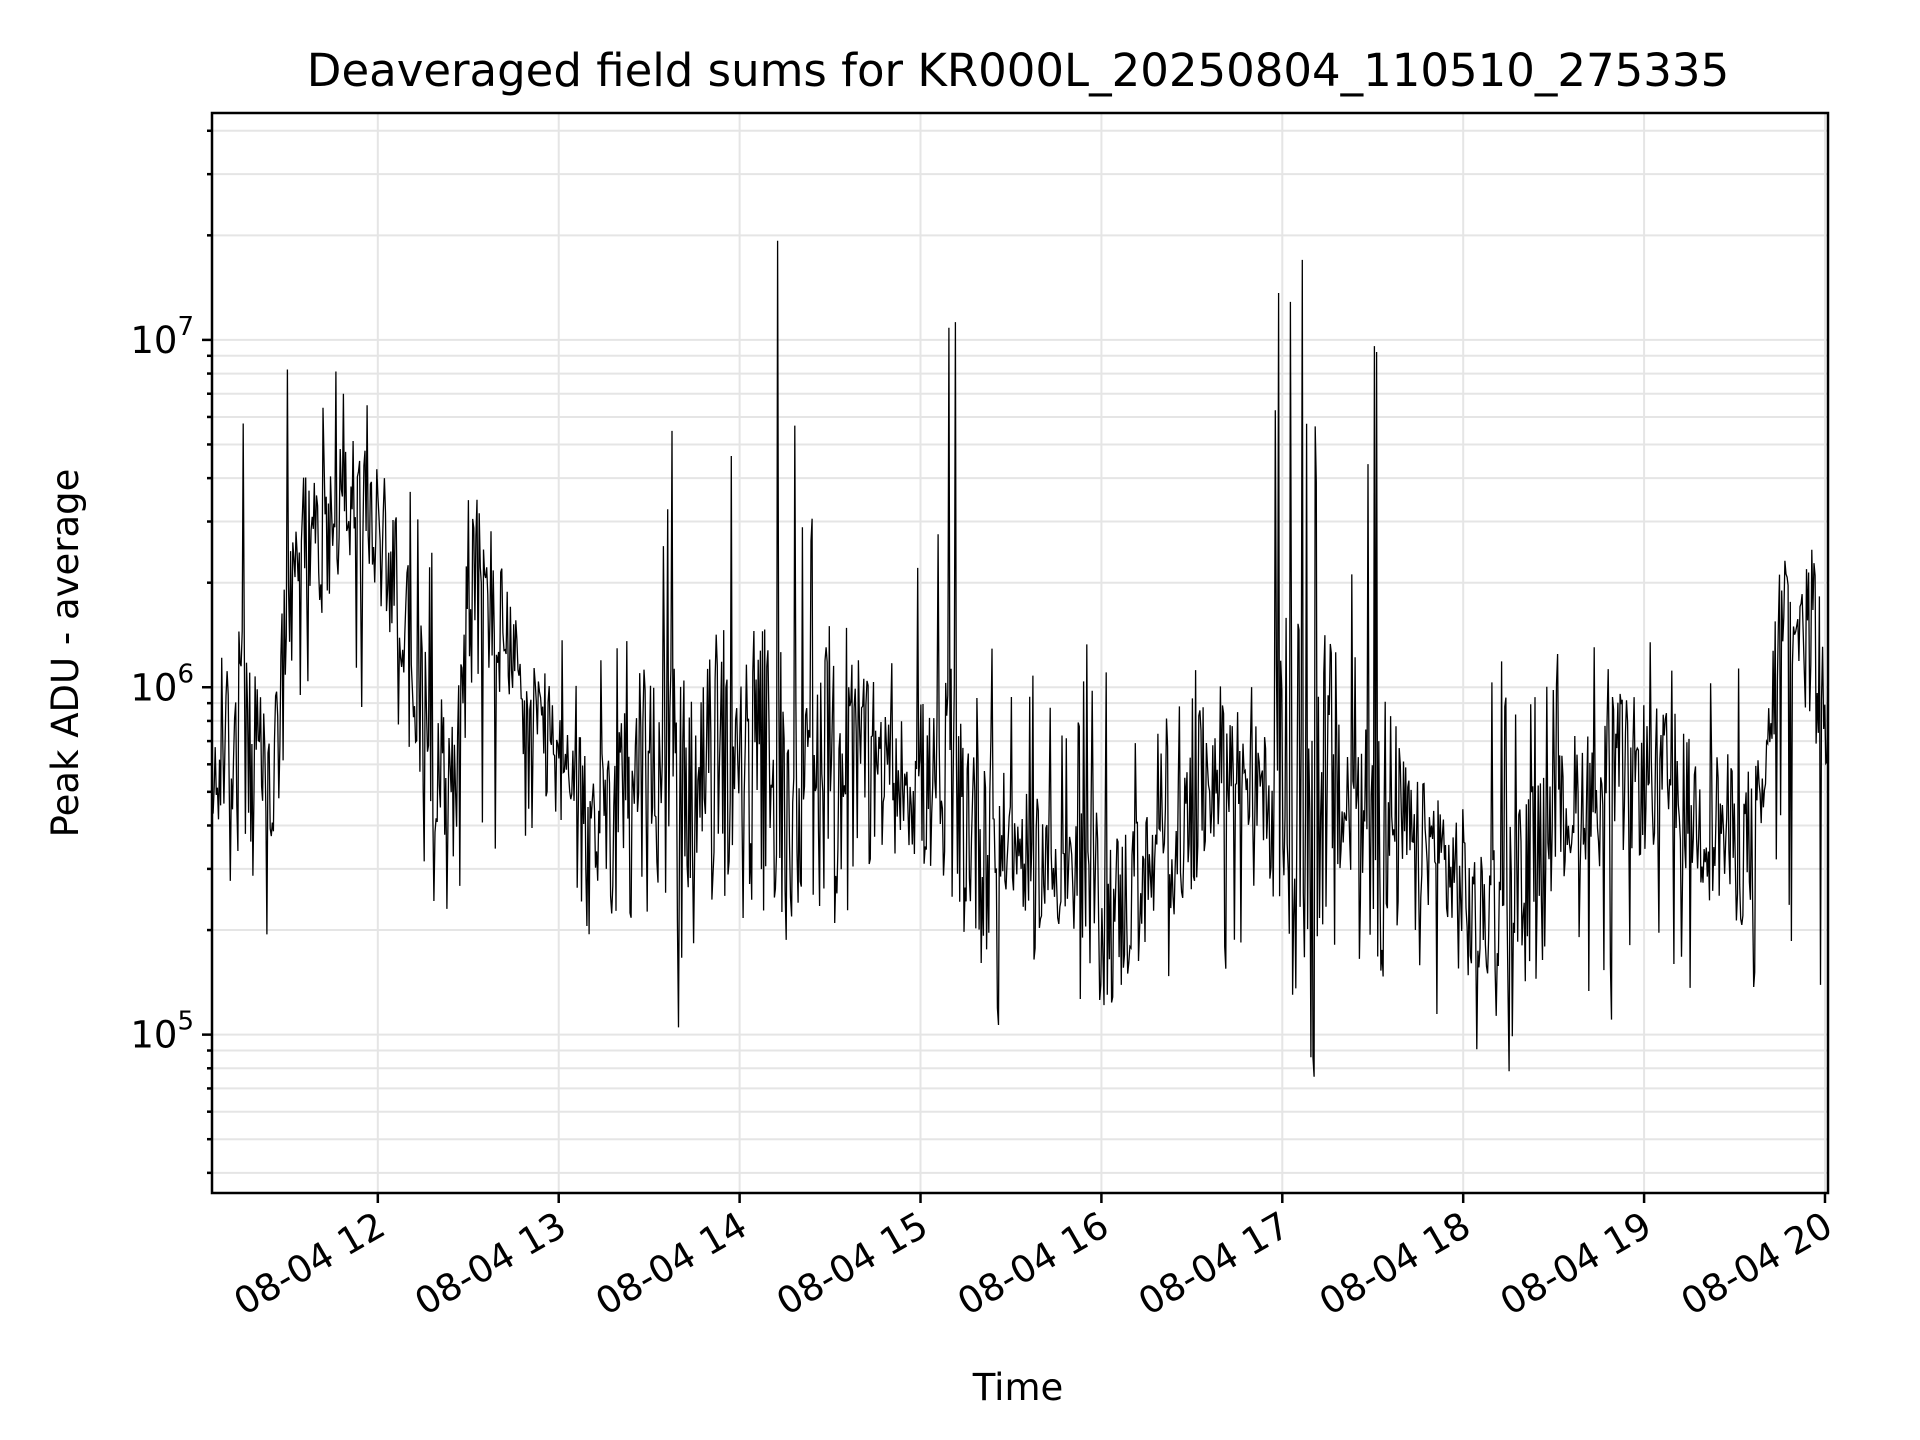  Describe the element at coordinates (162, 1032) in the screenshot. I see `y-tick-label: 10⁵` at that location.